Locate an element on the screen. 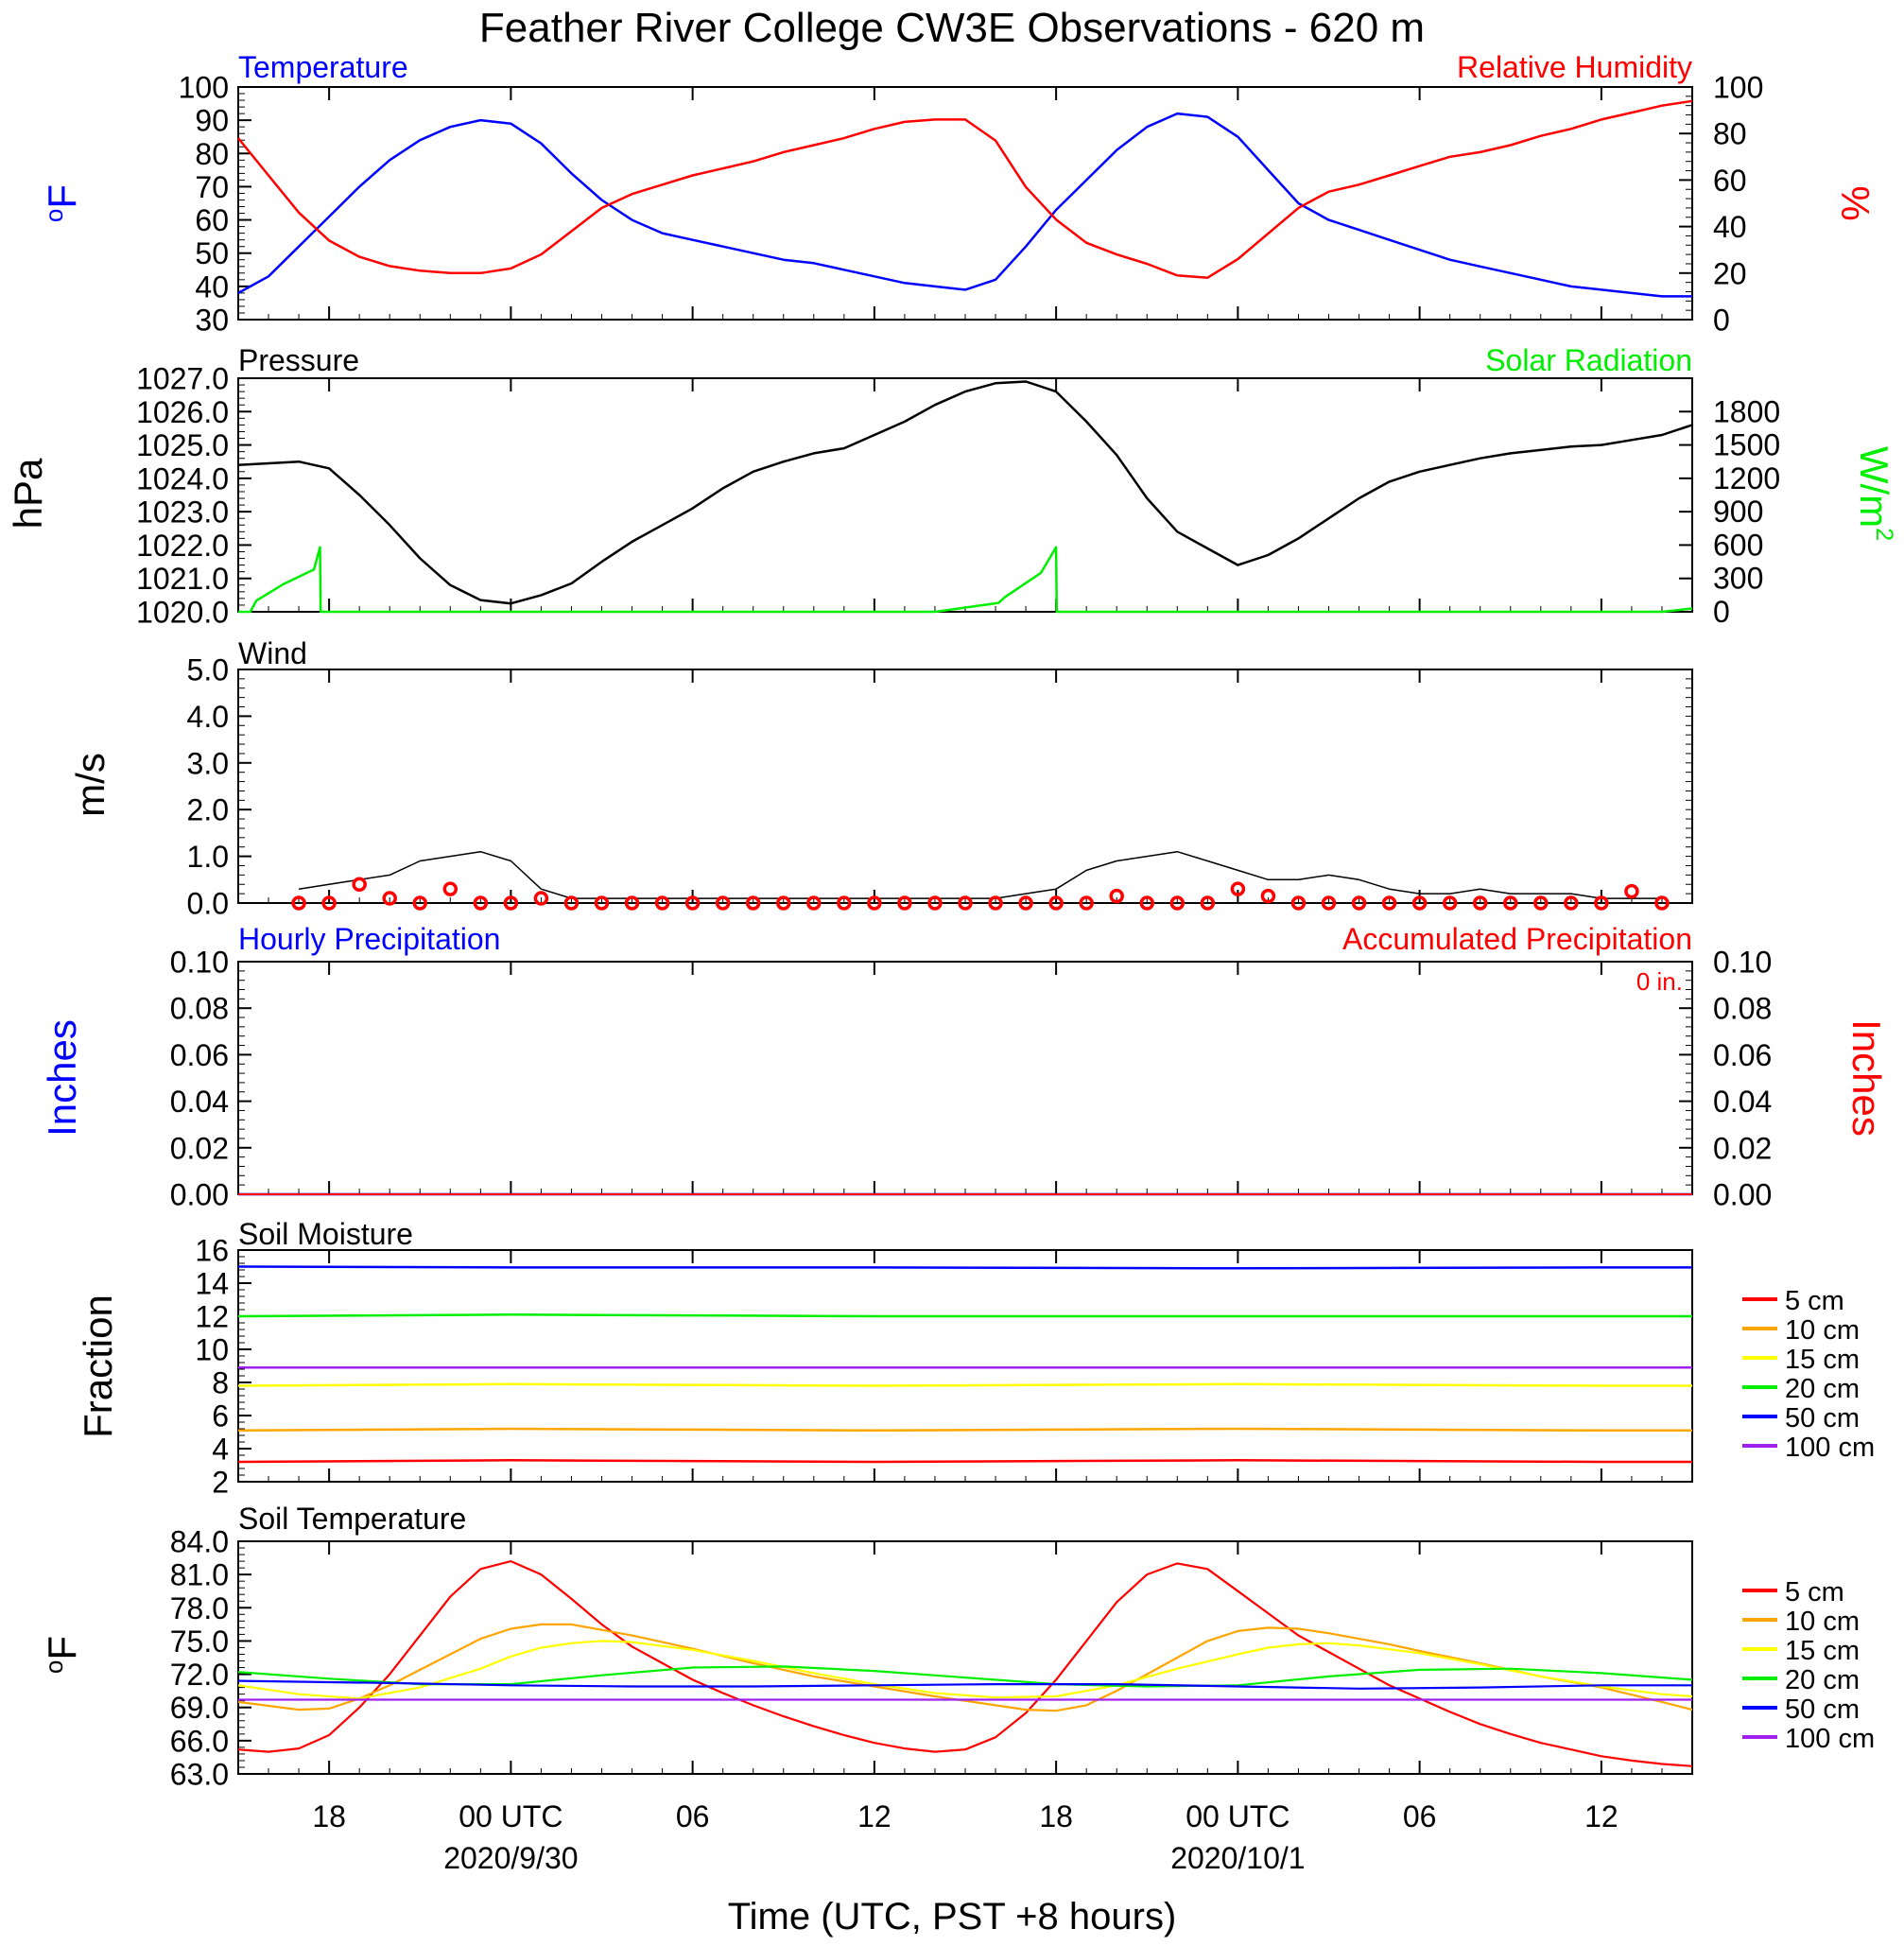  humidity-y-axis-title: % is located at coordinates (1856, 203).